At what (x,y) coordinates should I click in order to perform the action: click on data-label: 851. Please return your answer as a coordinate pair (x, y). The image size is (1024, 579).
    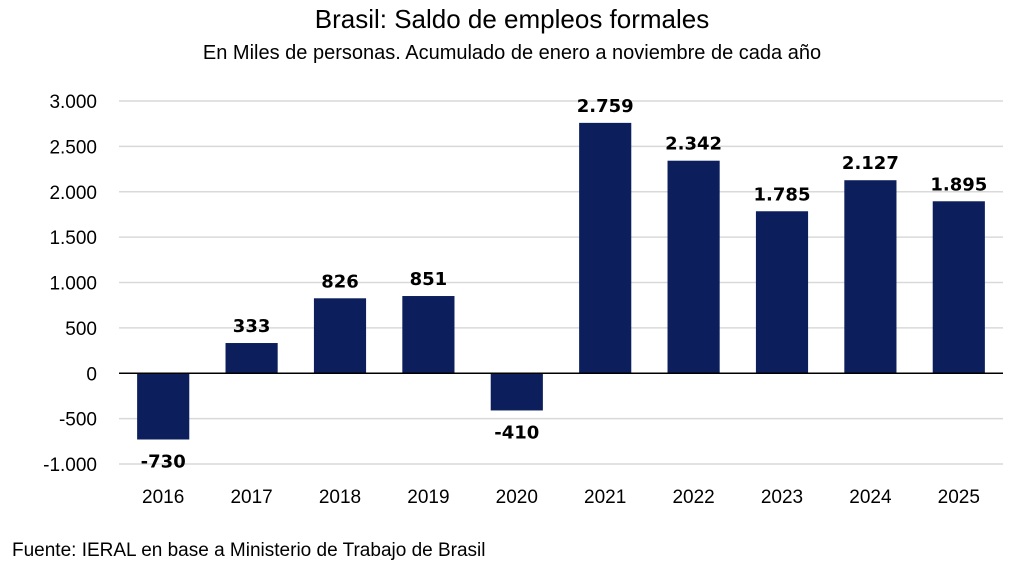
    Looking at the image, I should click on (429, 279).